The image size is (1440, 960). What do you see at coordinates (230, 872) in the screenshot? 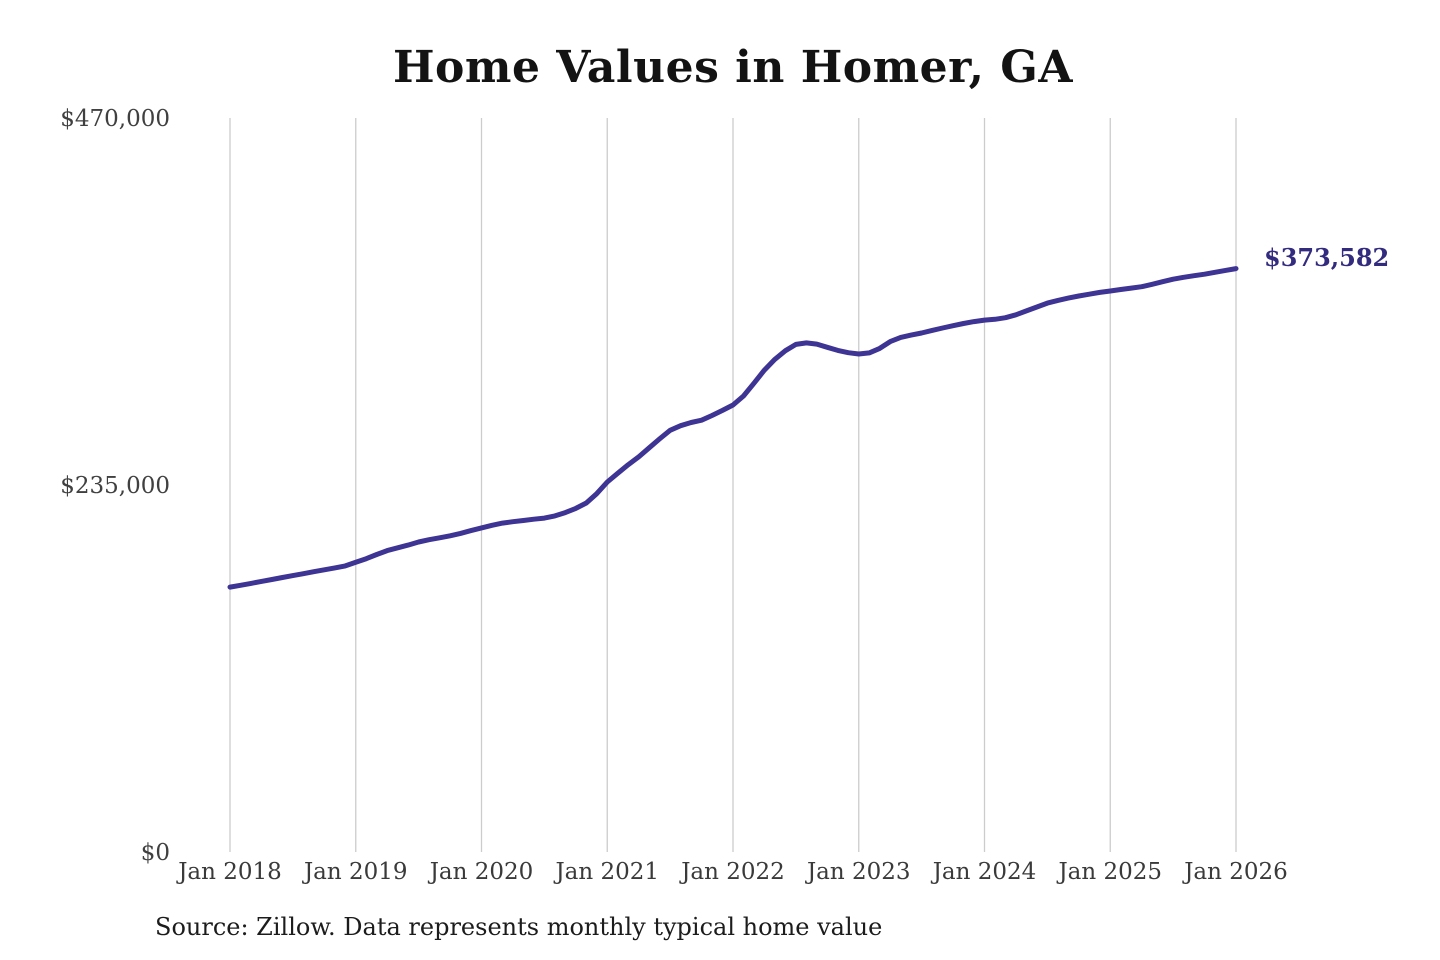
I see `x-axis-tick-label: Jan 2018` at bounding box center [230, 872].